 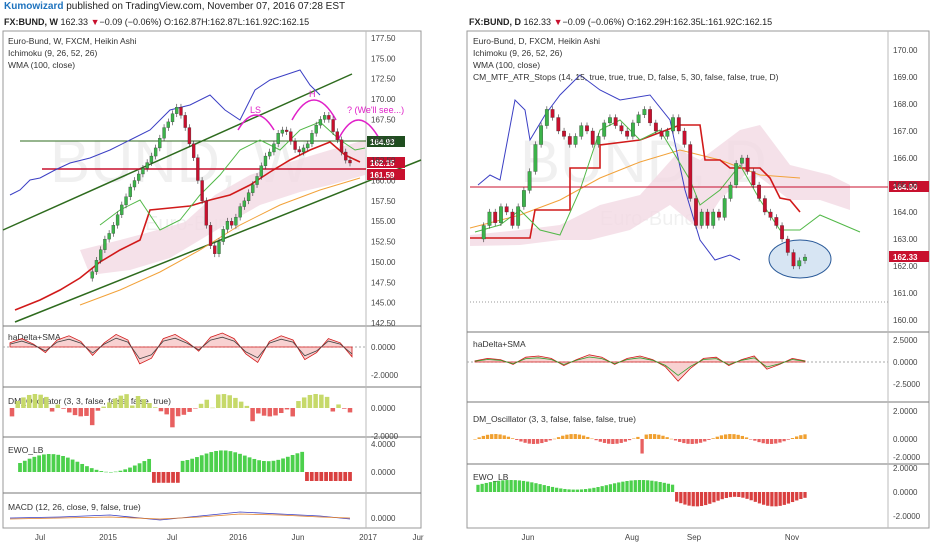 I want to click on left-wma-line, so click(x=220, y=241).